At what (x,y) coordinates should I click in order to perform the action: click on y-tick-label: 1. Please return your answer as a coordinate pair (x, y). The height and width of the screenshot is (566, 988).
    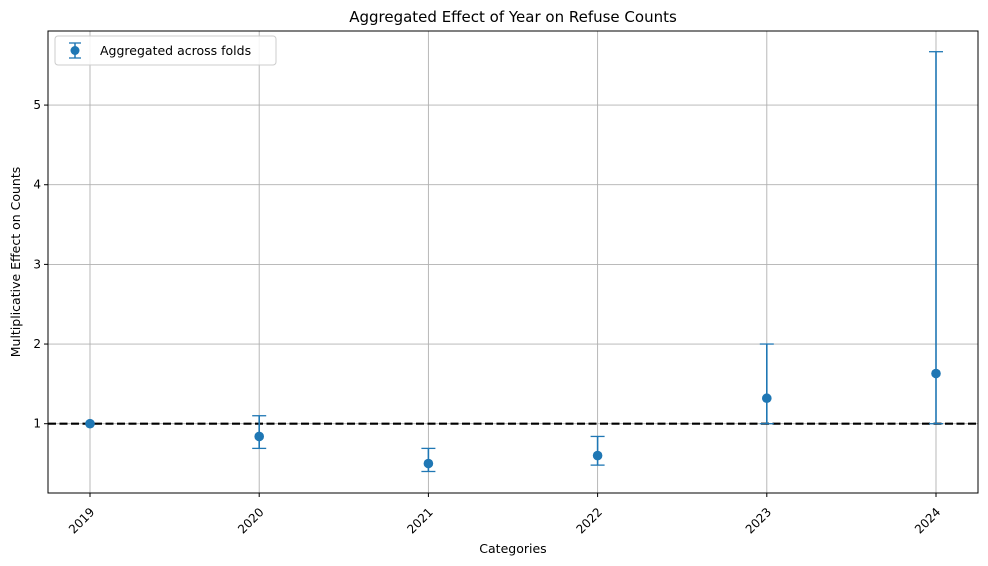
    Looking at the image, I should click on (37, 424).